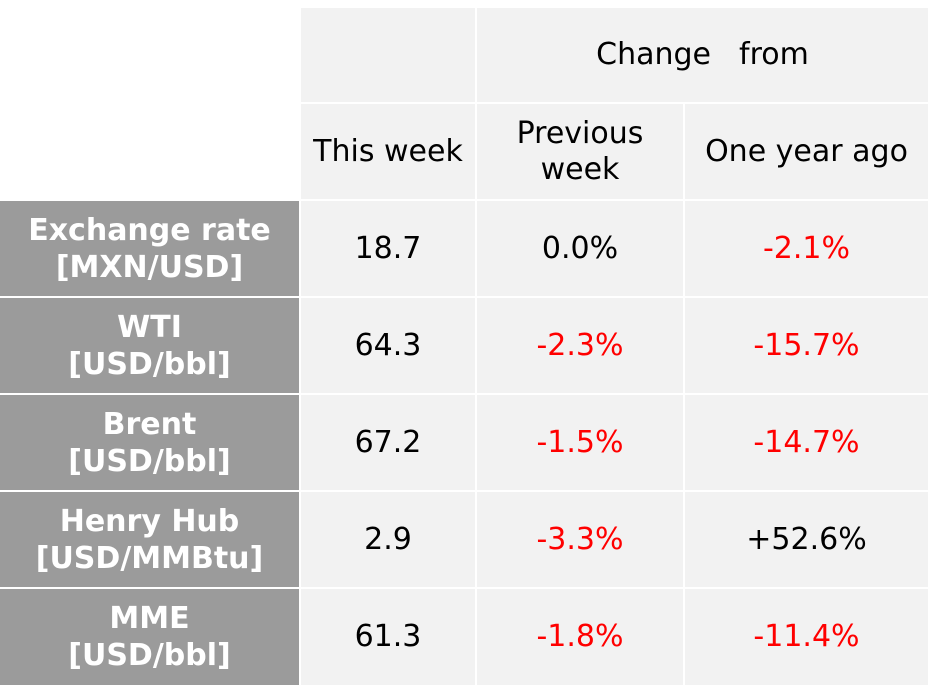  I want to click on value-prev-week: 0.0%, so click(580, 248).